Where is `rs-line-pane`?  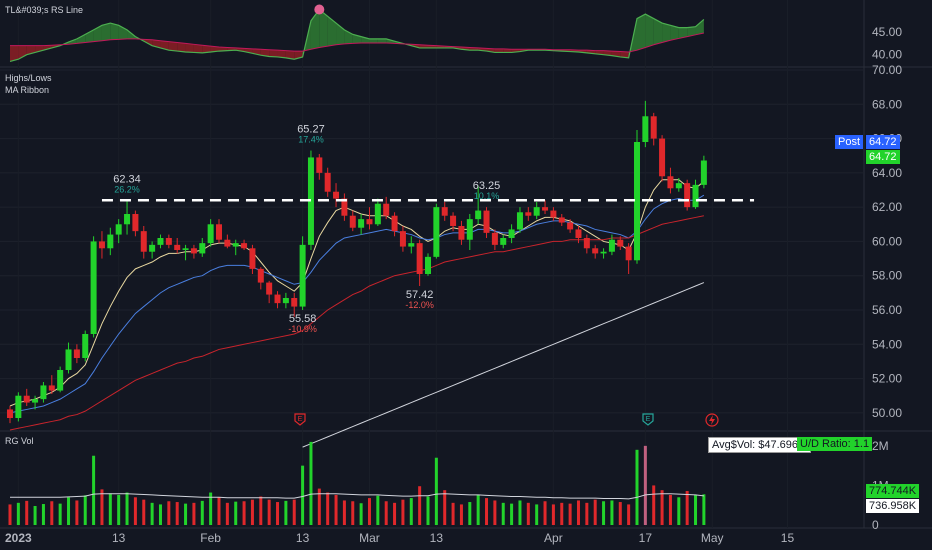 rs-line-pane is located at coordinates (357, 33).